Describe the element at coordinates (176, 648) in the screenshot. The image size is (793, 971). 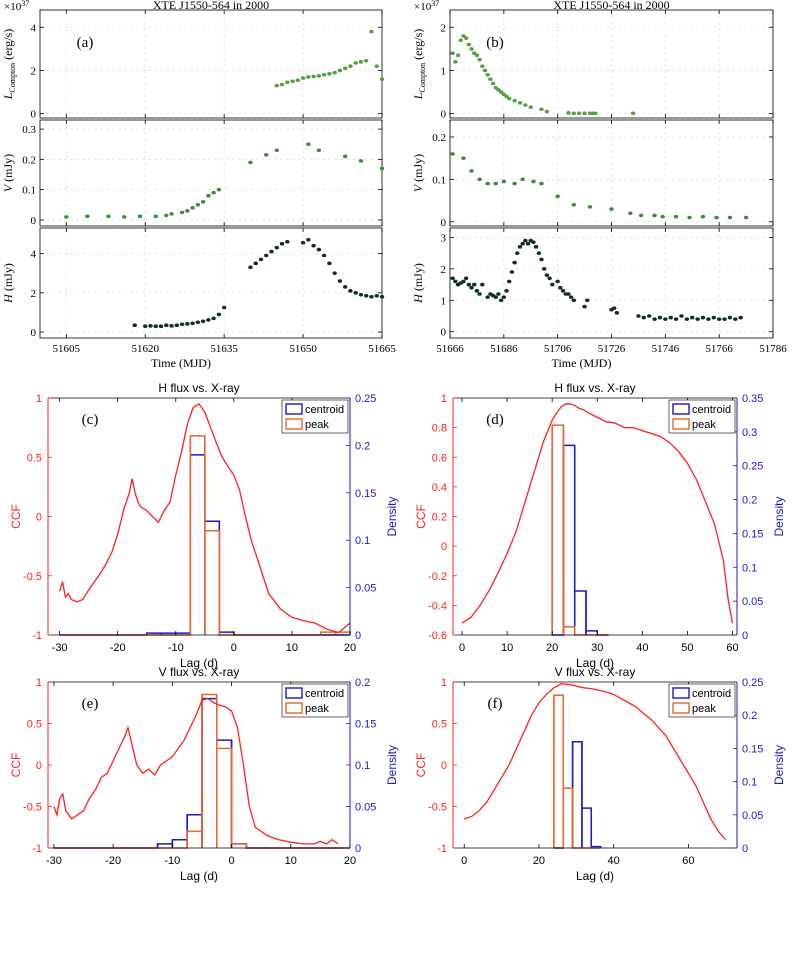
I see `x-tick-label: -10` at that location.